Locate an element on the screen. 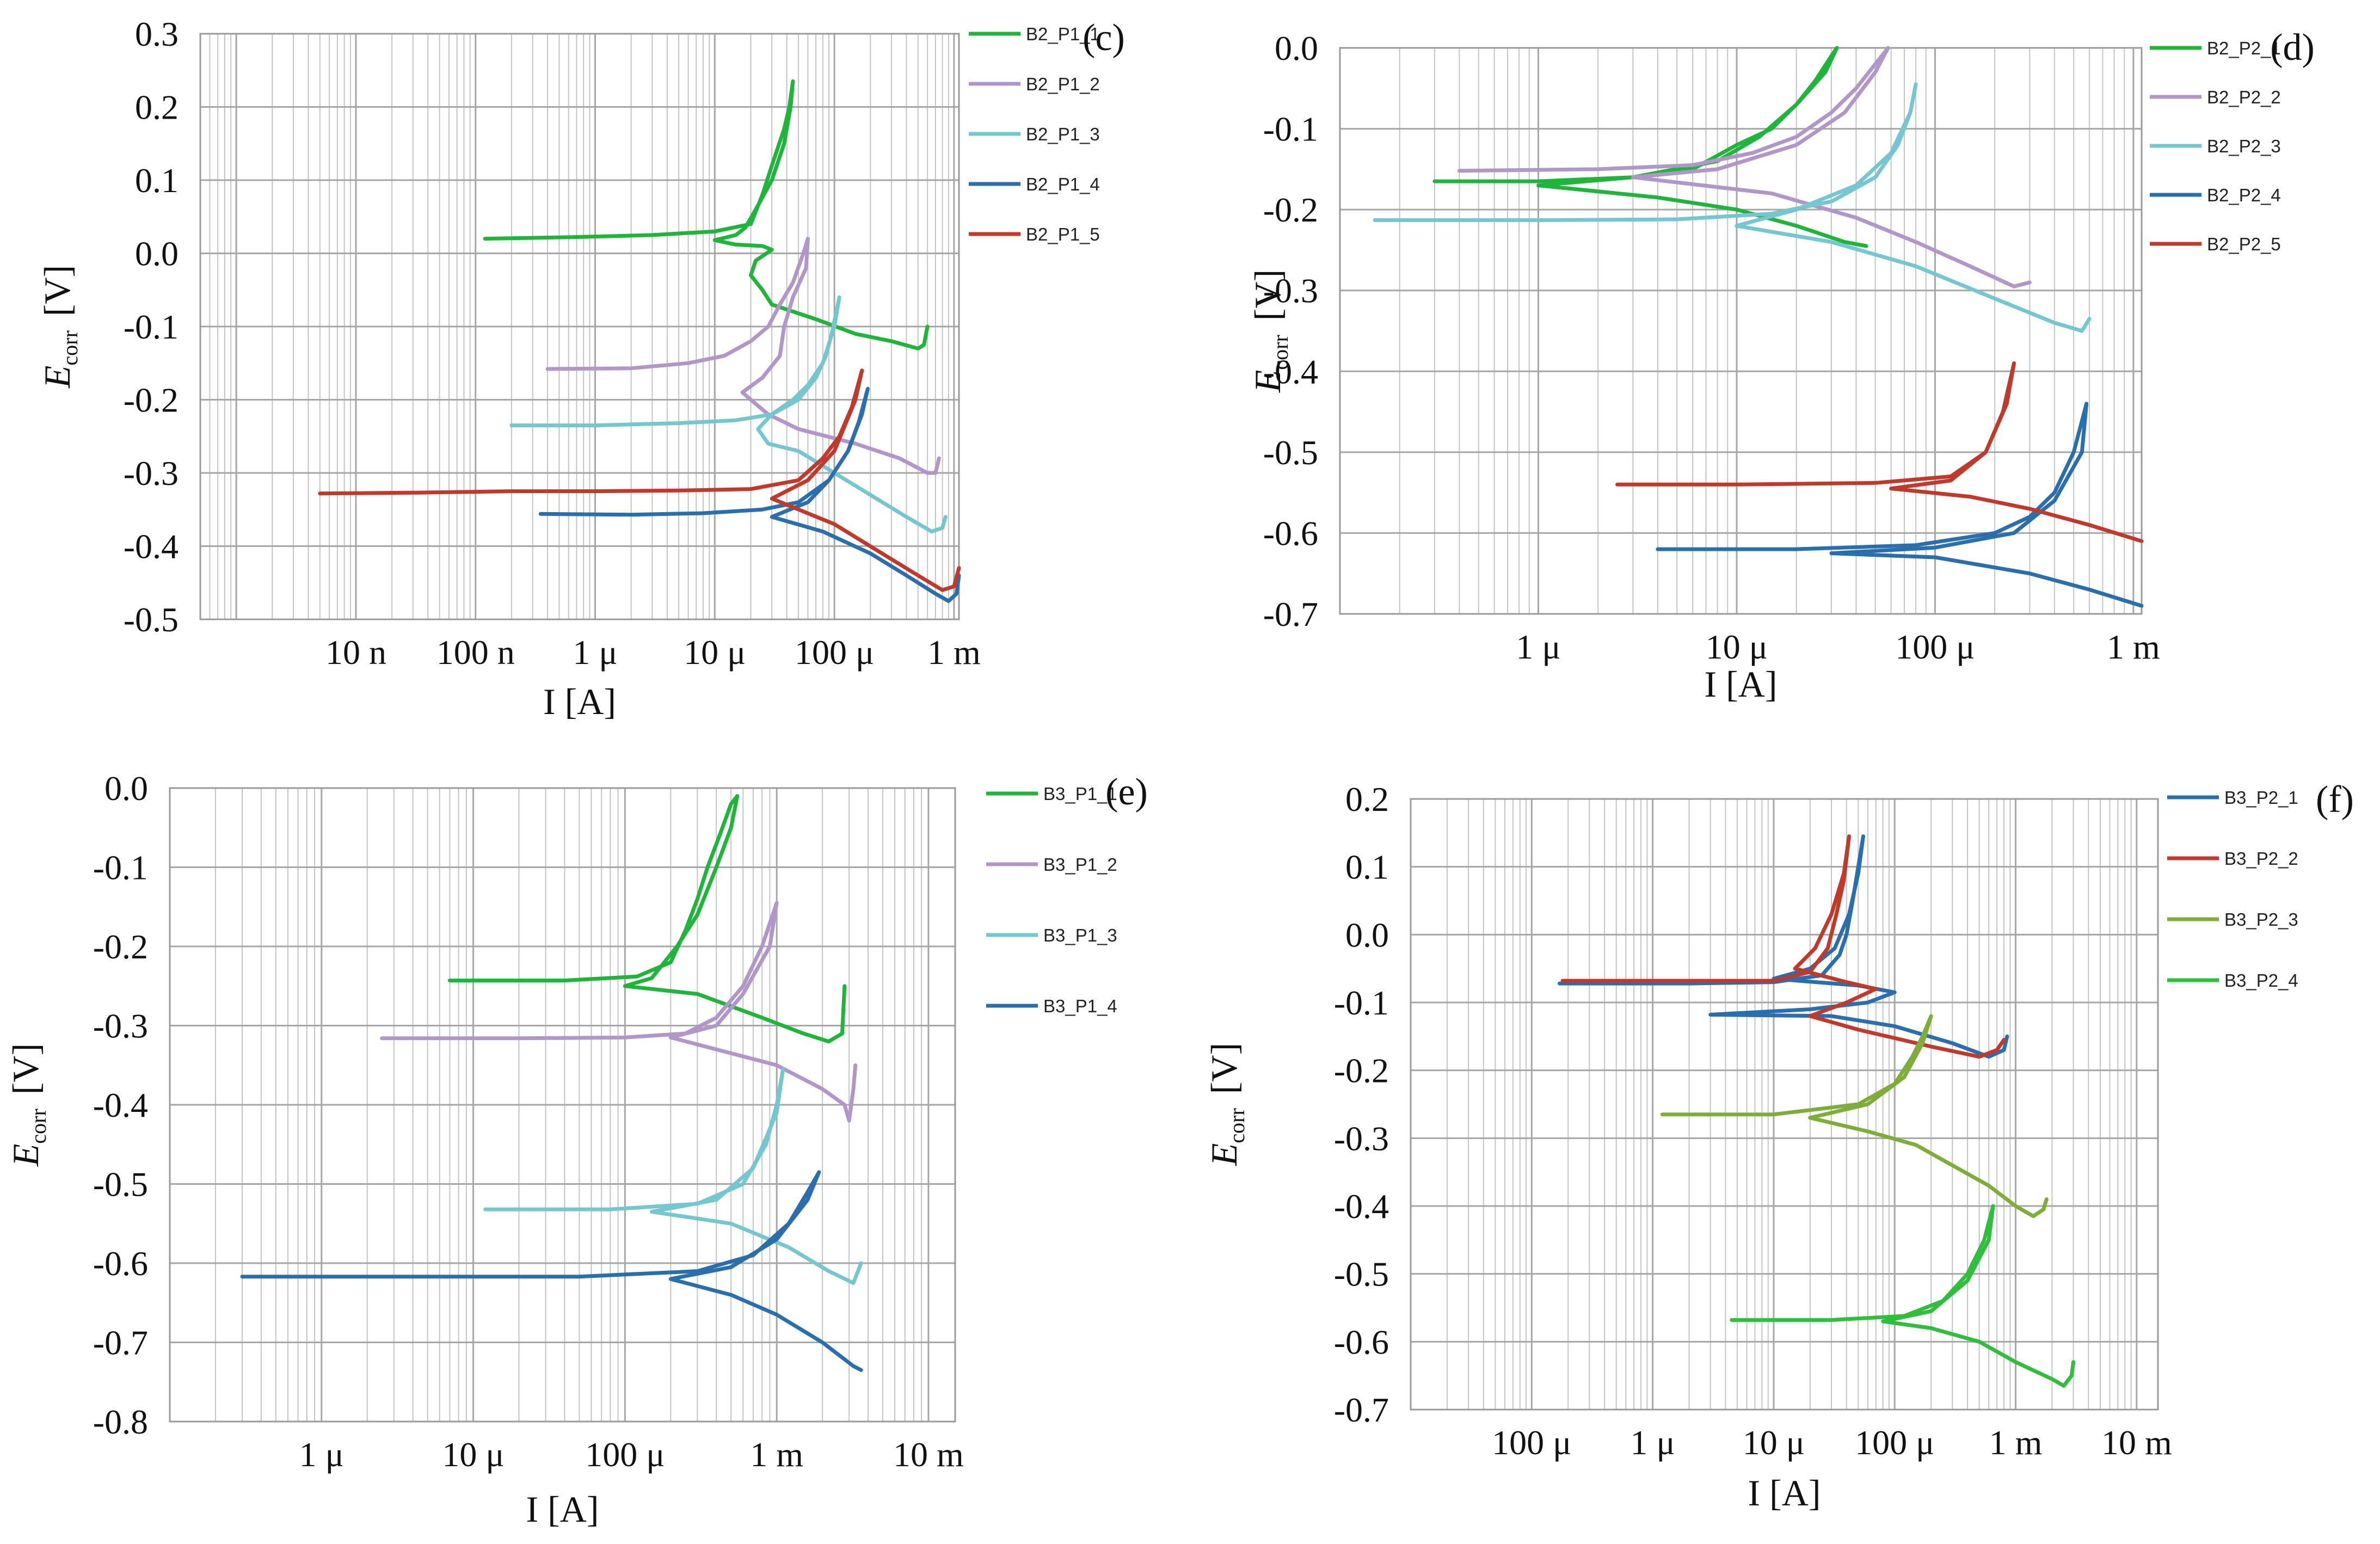  legend-entry-label: B3_P1_3 is located at coordinates (1080, 935).